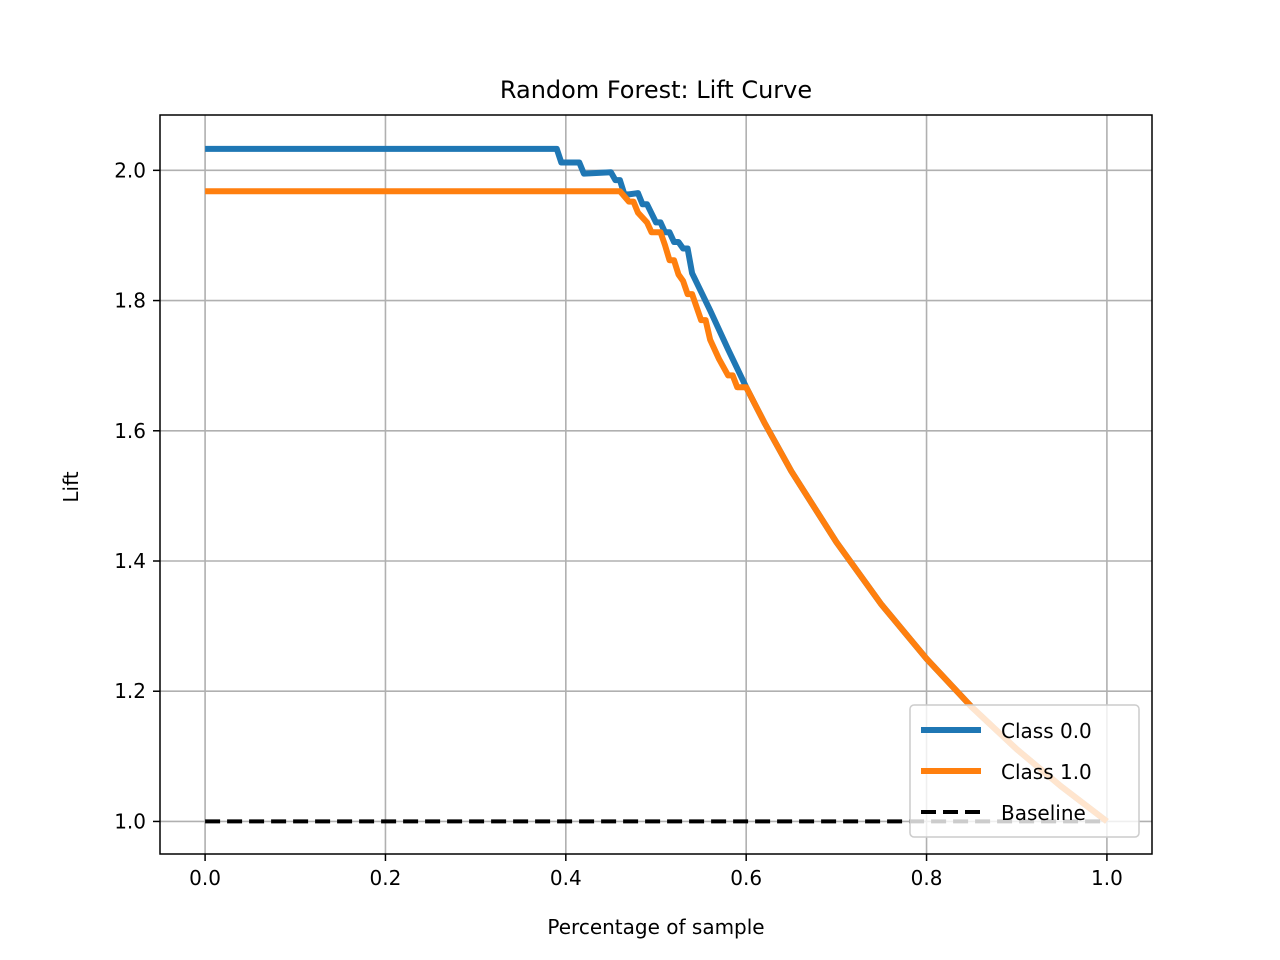  I want to click on y-tick-label: 1.4, so click(130, 561).